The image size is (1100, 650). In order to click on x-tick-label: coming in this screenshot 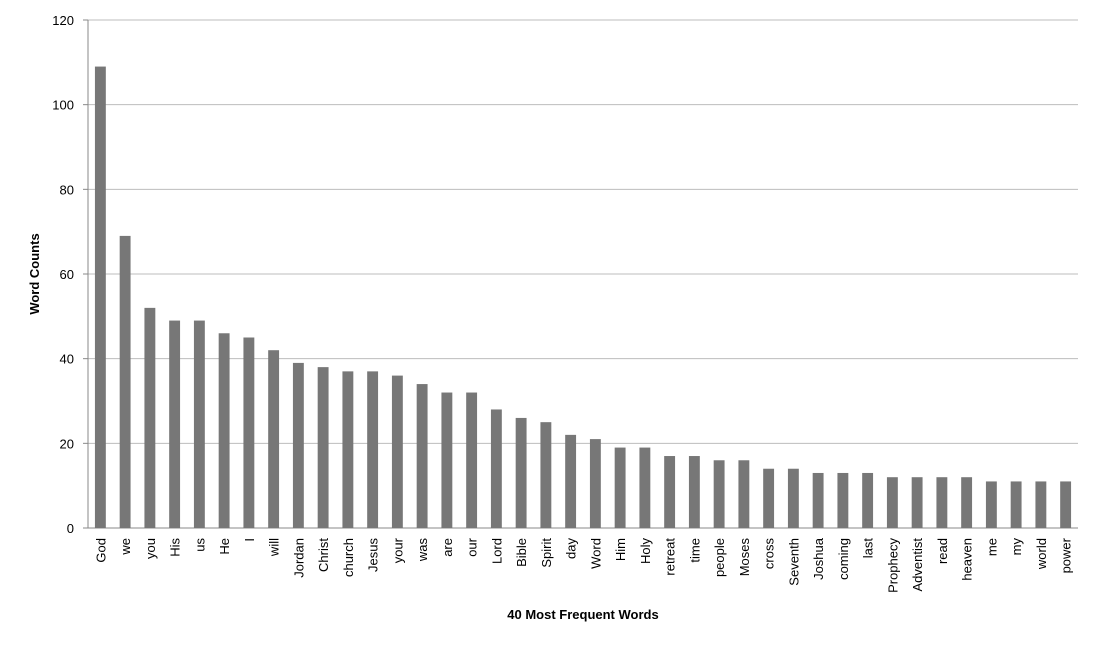, I will do `click(843, 559)`.